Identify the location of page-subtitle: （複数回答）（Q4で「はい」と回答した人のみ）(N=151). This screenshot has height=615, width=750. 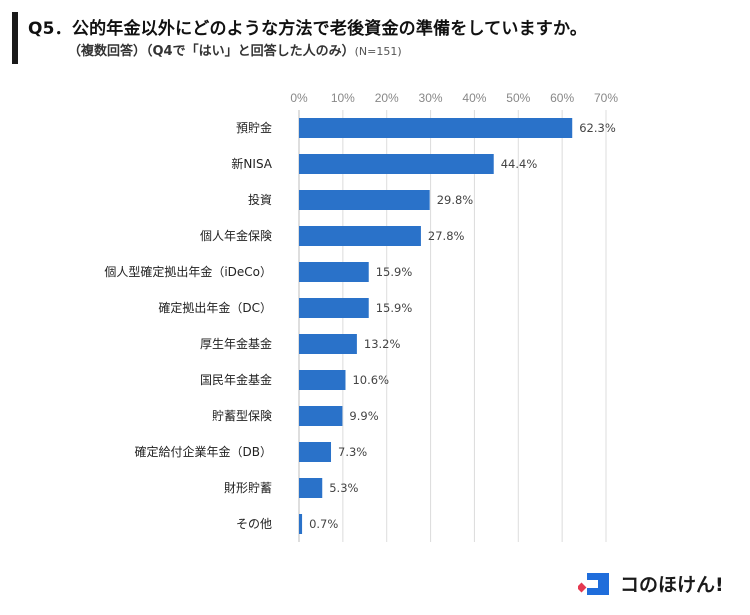
(235, 49).